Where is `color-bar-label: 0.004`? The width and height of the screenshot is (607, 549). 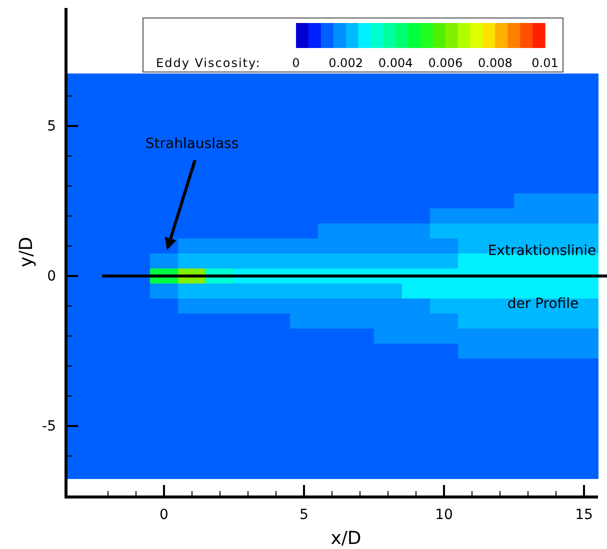 color-bar-label: 0.004 is located at coordinates (395, 63).